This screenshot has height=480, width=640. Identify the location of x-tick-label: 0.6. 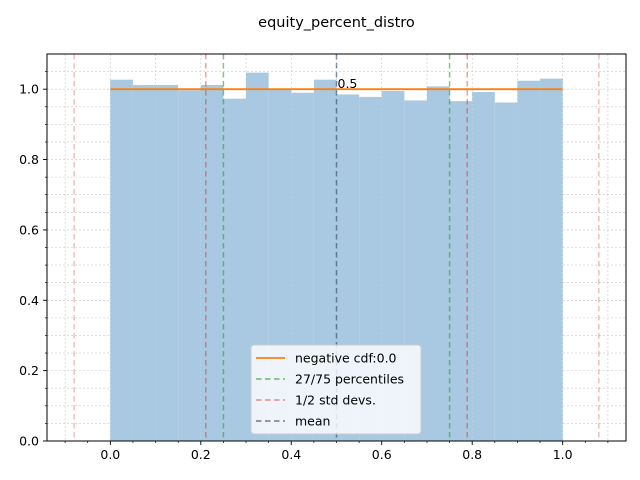
(382, 454).